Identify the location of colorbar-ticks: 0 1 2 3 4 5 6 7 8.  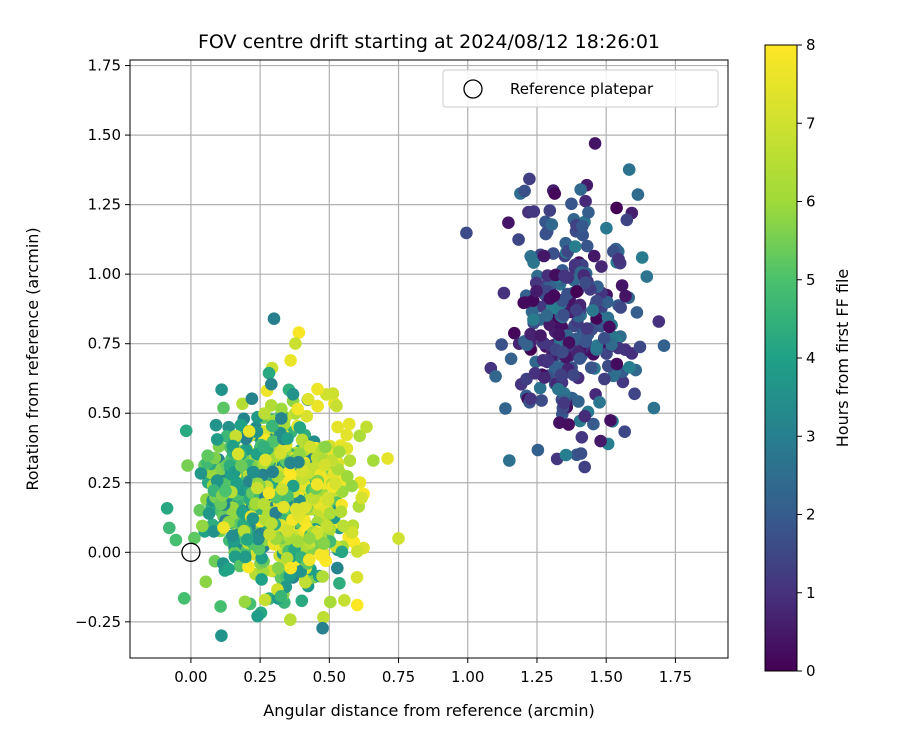
(806, 358).